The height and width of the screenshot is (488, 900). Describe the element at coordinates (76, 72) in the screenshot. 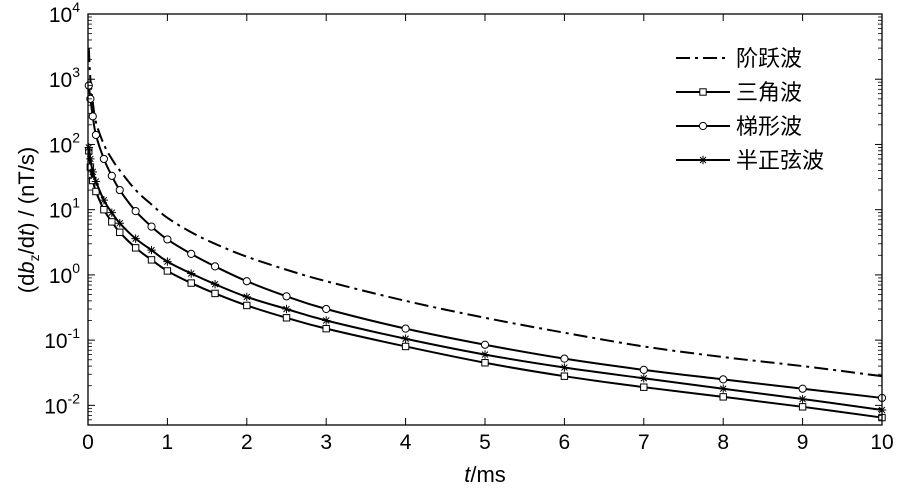

I see `y-tick-exponent: 3` at that location.